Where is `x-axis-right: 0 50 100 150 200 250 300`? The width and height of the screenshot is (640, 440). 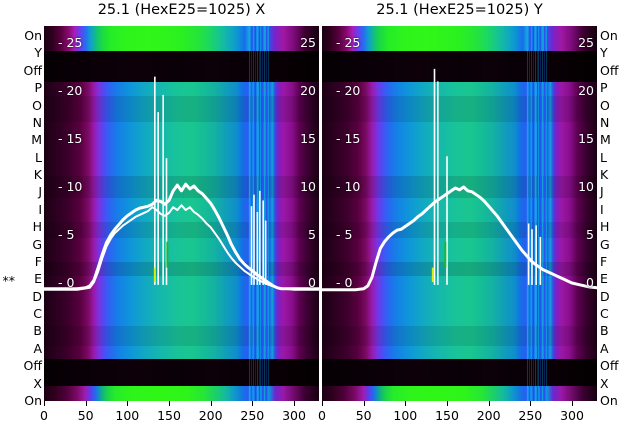
x-axis-right: 0 50 100 150 200 250 300 is located at coordinates (457, 416).